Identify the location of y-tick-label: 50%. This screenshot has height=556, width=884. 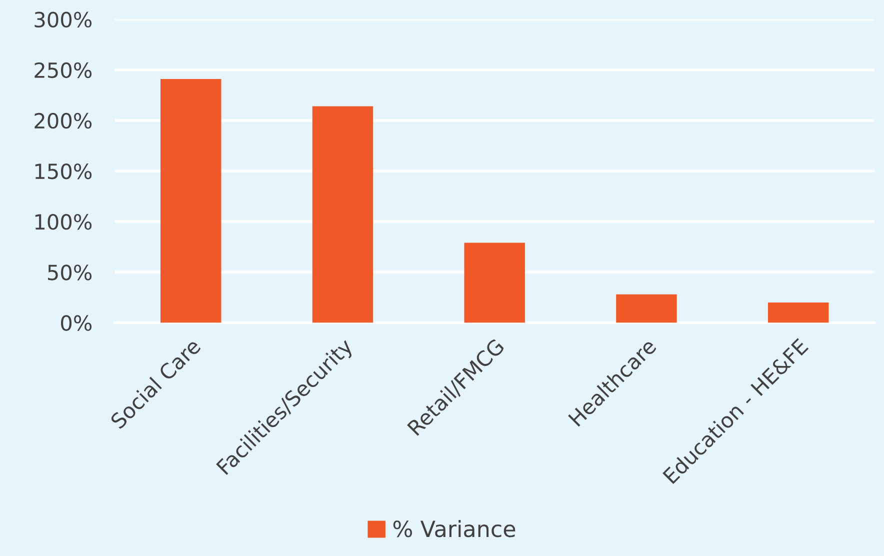
(70, 272).